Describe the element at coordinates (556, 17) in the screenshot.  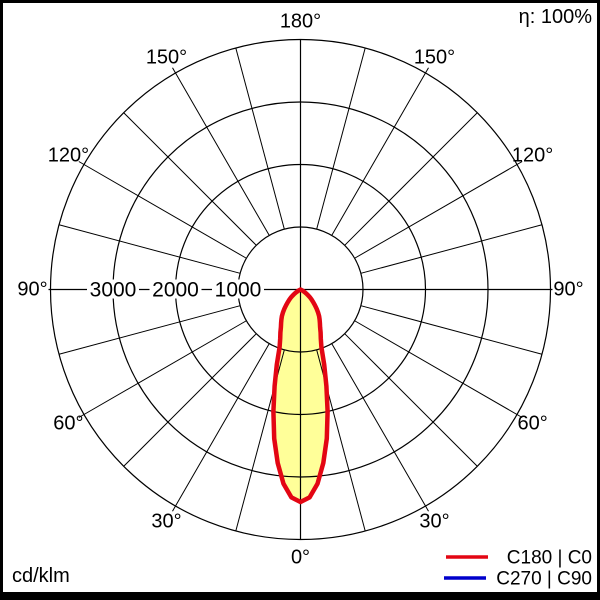
I see `efficiency-label: η: 100%` at that location.